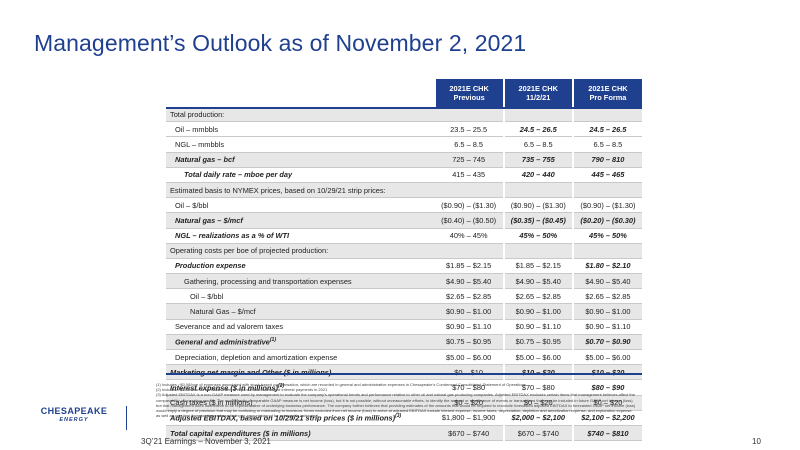  I want to click on value-cell: $0.70 – $0.90, so click(606, 342).